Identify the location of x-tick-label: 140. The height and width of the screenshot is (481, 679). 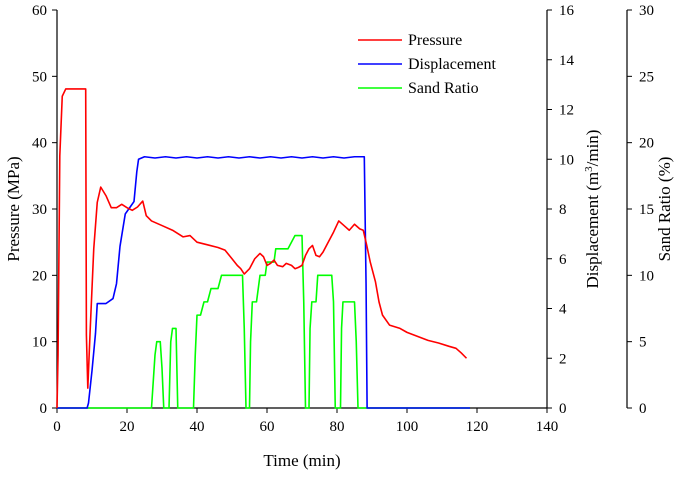
(547, 427).